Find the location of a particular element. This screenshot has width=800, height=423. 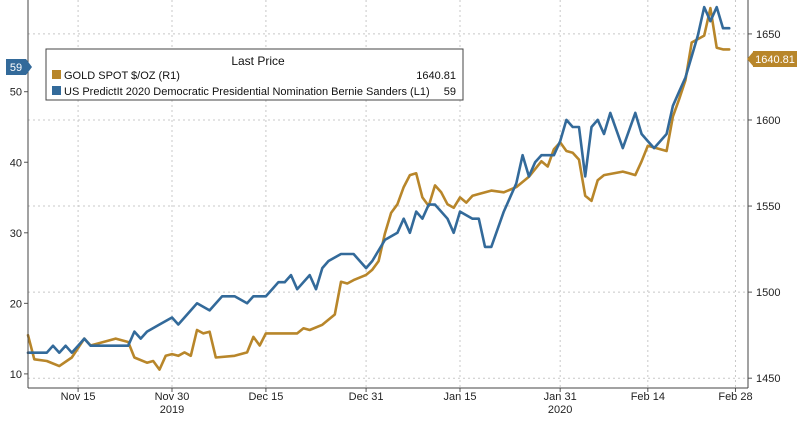

legend-swatch-gold is located at coordinates (56, 74).